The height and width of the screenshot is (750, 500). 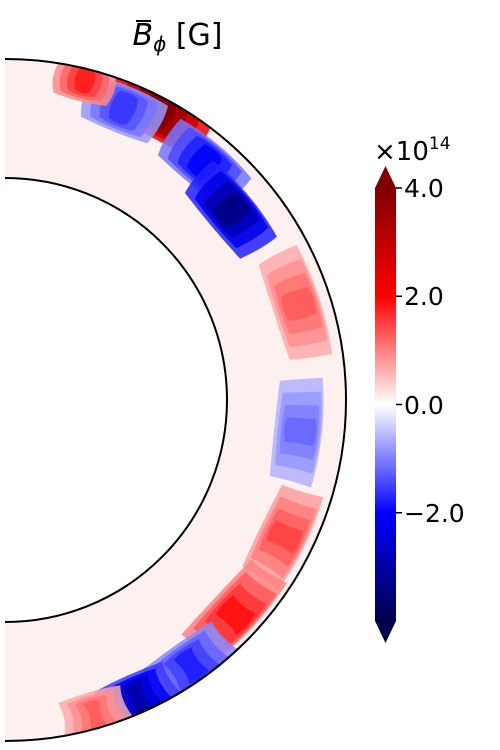 I want to click on colorbar-offset-base: ×10, so click(x=401, y=152).